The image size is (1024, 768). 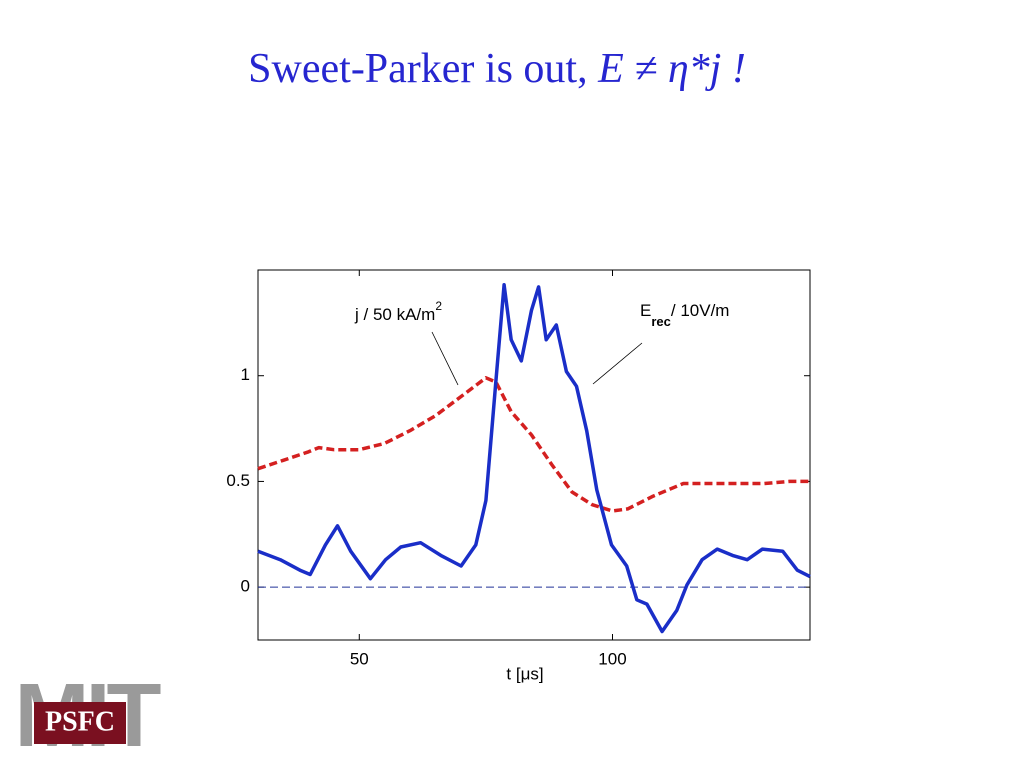 I want to click on logo-inner: PSFC, so click(x=80, y=721).